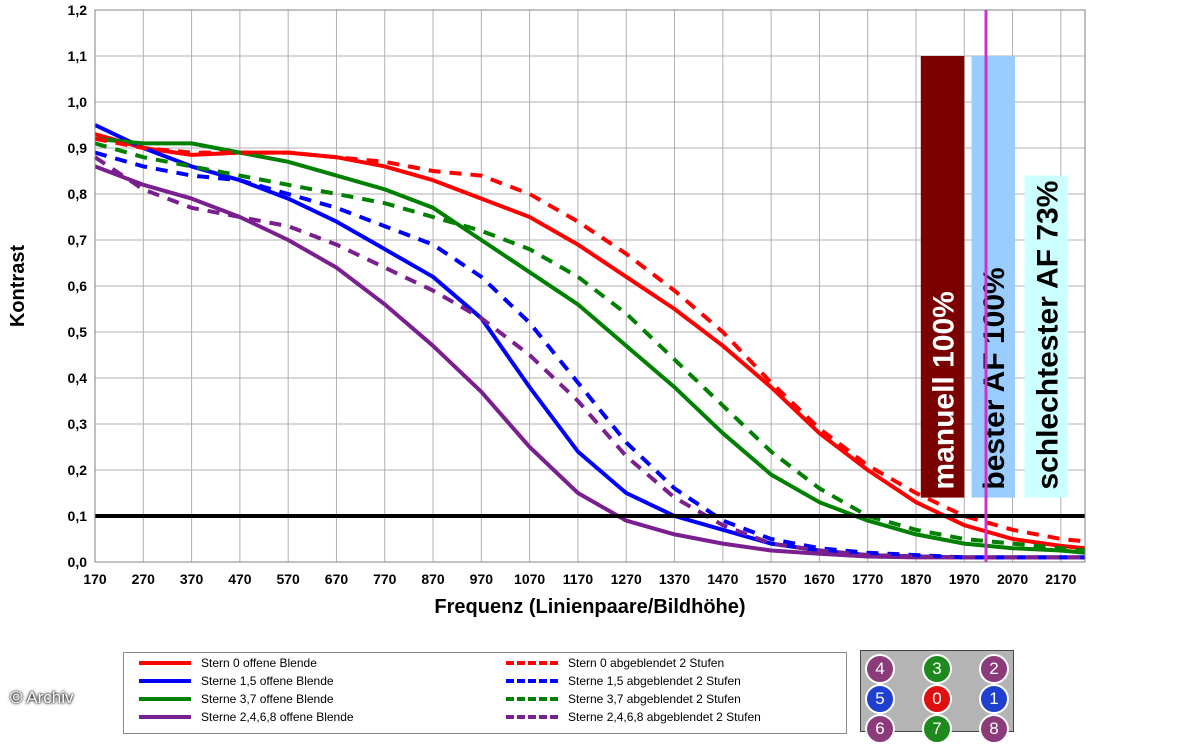 This screenshot has width=1200, height=744. Describe the element at coordinates (288, 579) in the screenshot. I see `x-tick-label: 570` at that location.